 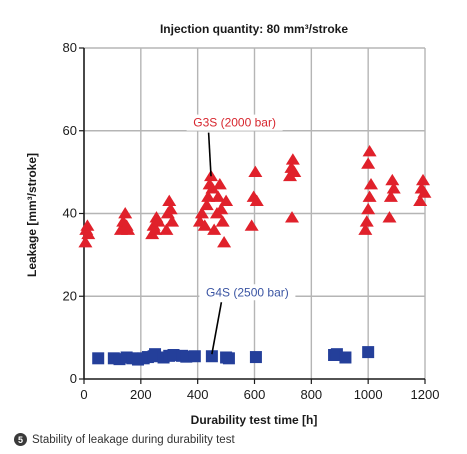 What do you see at coordinates (20, 439) in the screenshot?
I see `caption-number-badge: 5` at bounding box center [20, 439].